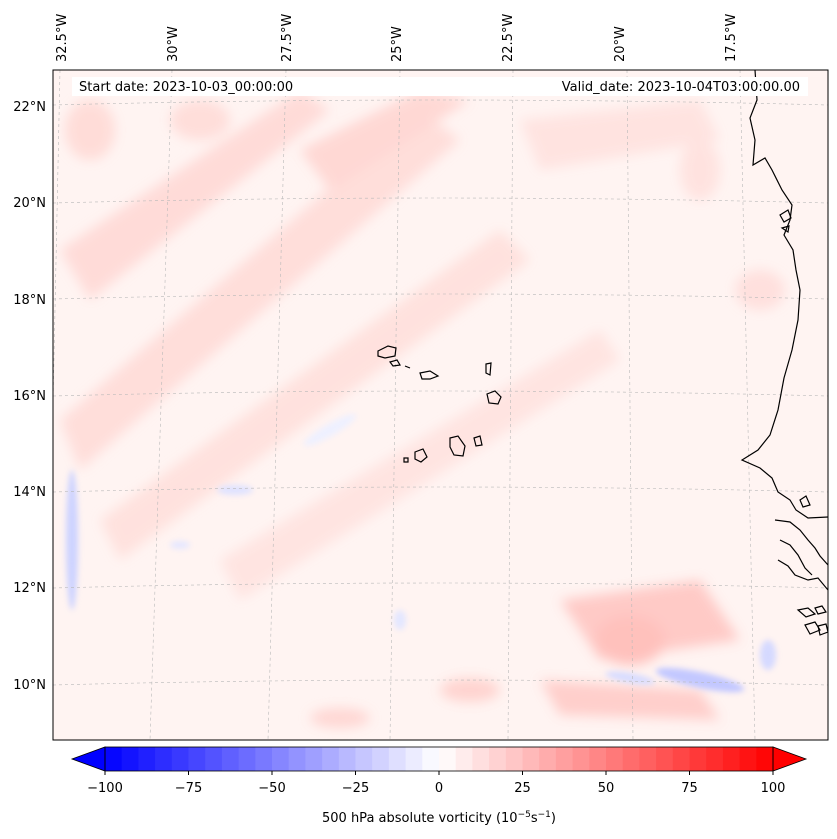  I want to click on lat-label: 16°N, so click(29, 396).